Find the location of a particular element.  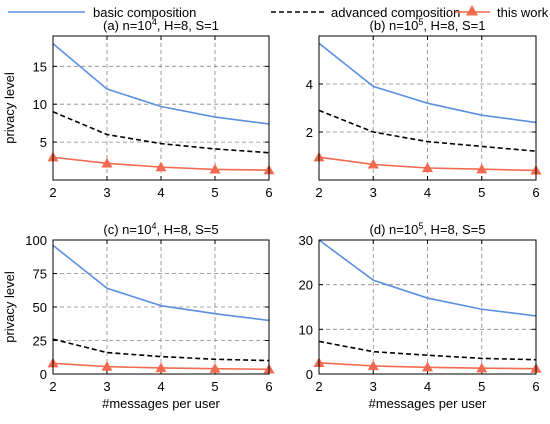

panel-title-prefix: (b) n=10 is located at coordinates (394, 25).